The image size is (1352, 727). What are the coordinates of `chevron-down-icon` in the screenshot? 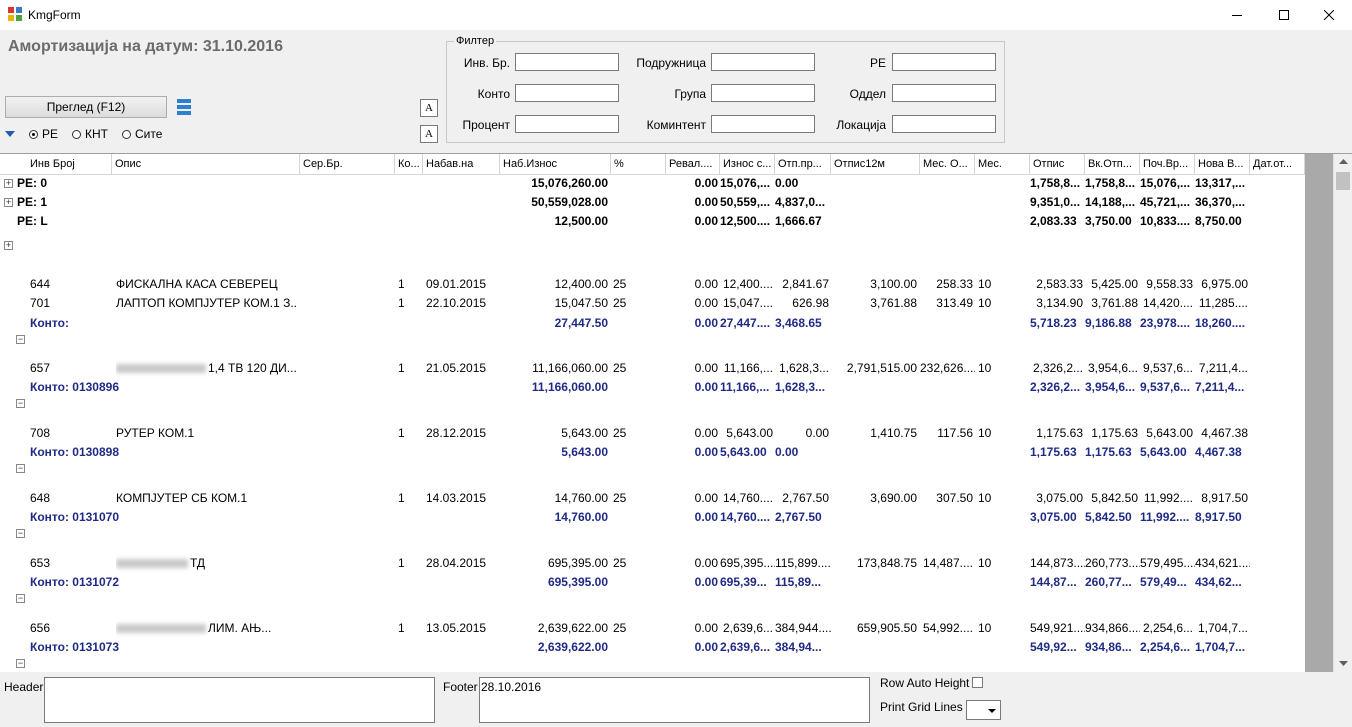 It's located at (992, 711).